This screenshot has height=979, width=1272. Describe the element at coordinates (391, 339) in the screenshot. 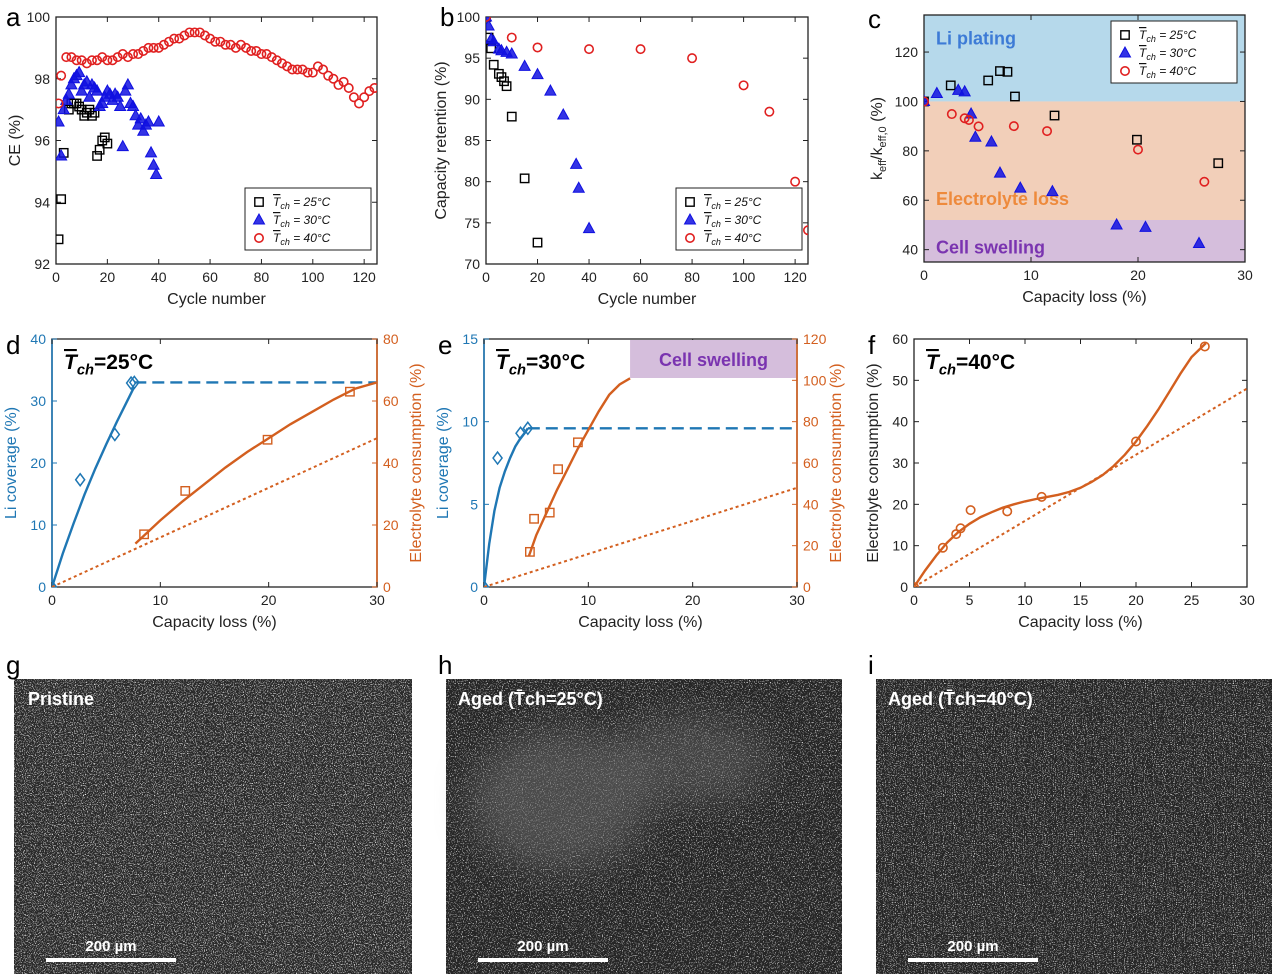

I see `y2-tick-label: 80` at that location.